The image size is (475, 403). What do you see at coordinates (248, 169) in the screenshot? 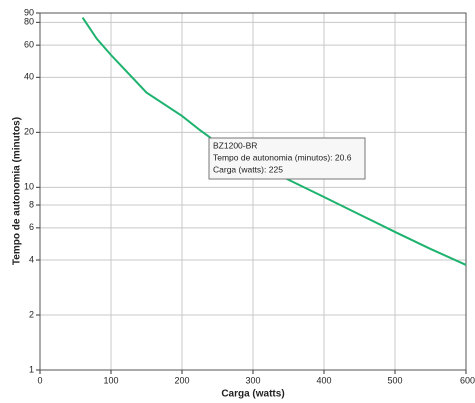
I see `tooltip-line: Carga (watts): 225` at bounding box center [248, 169].